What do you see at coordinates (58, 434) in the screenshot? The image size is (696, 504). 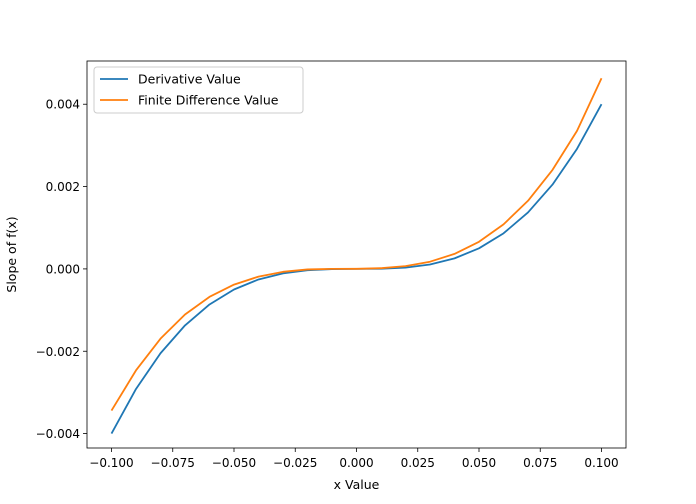 I see `y-tick-label: −0.004` at bounding box center [58, 434].